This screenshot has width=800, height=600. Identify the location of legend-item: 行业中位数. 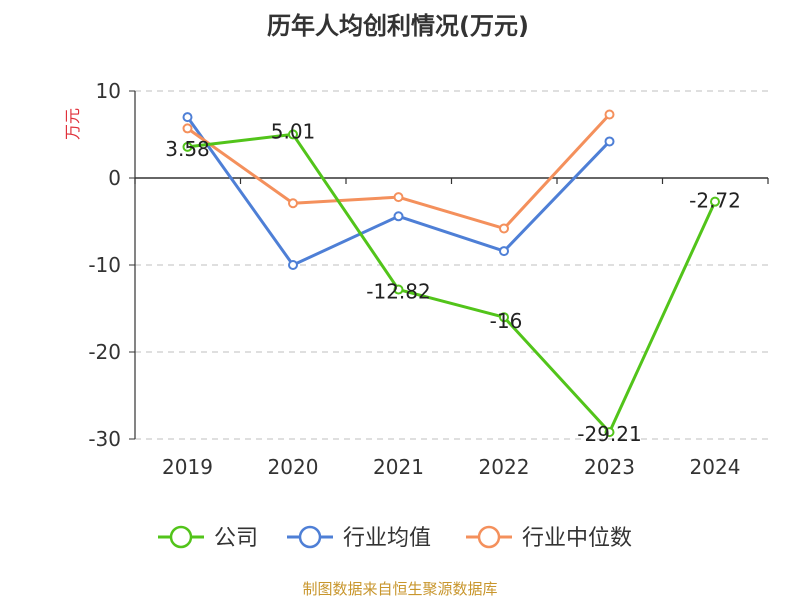
(549, 538).